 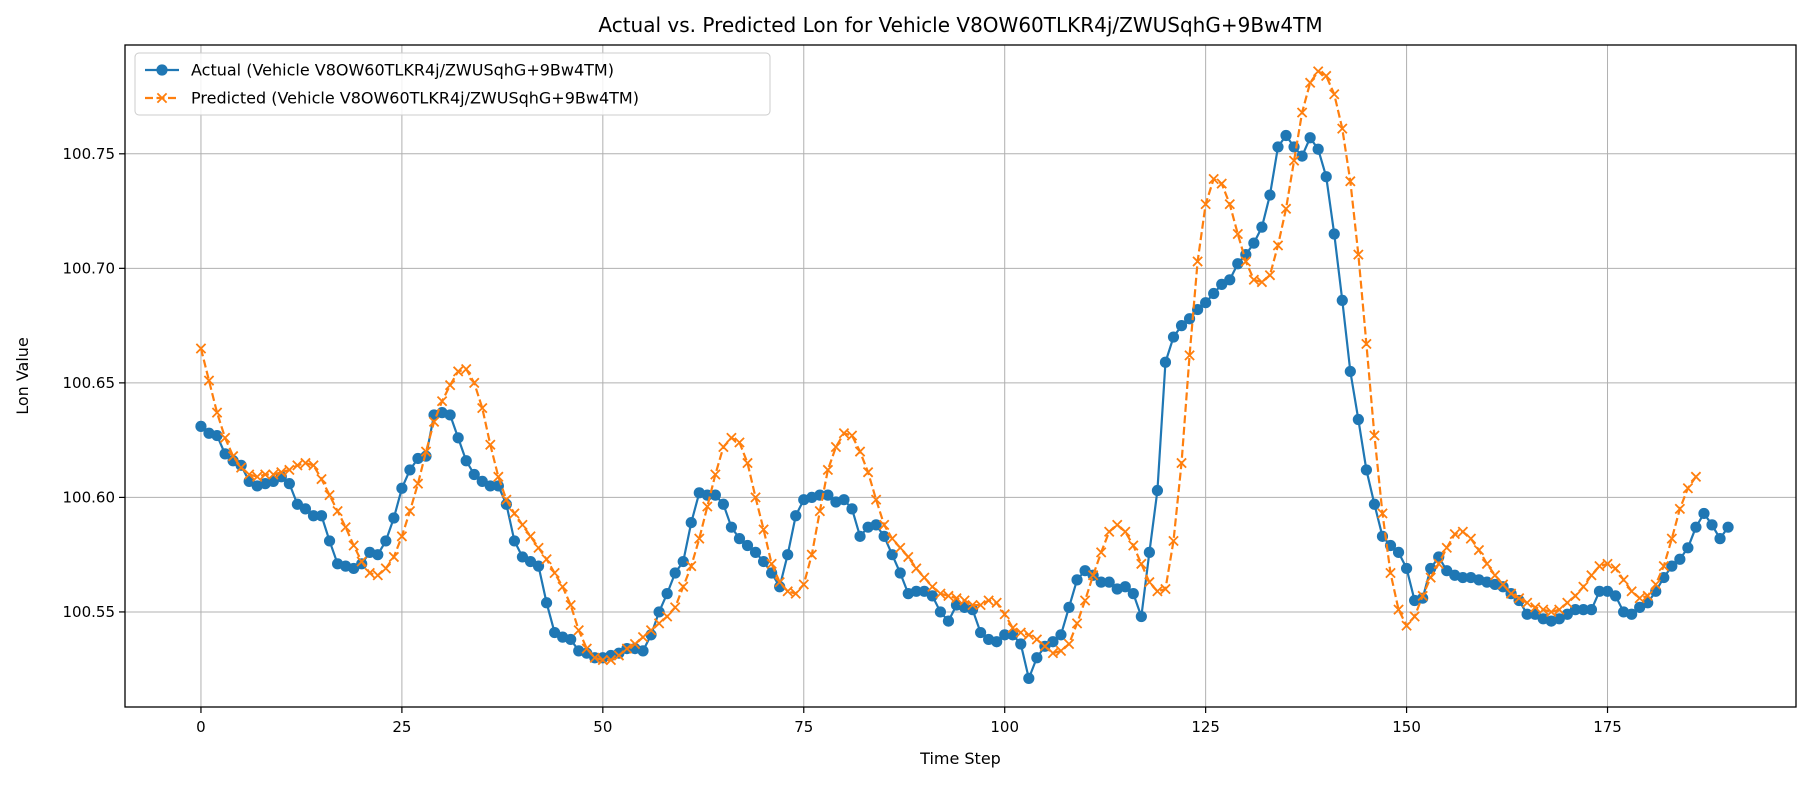 I want to click on x-tick-label: 150, so click(x=1406, y=727).